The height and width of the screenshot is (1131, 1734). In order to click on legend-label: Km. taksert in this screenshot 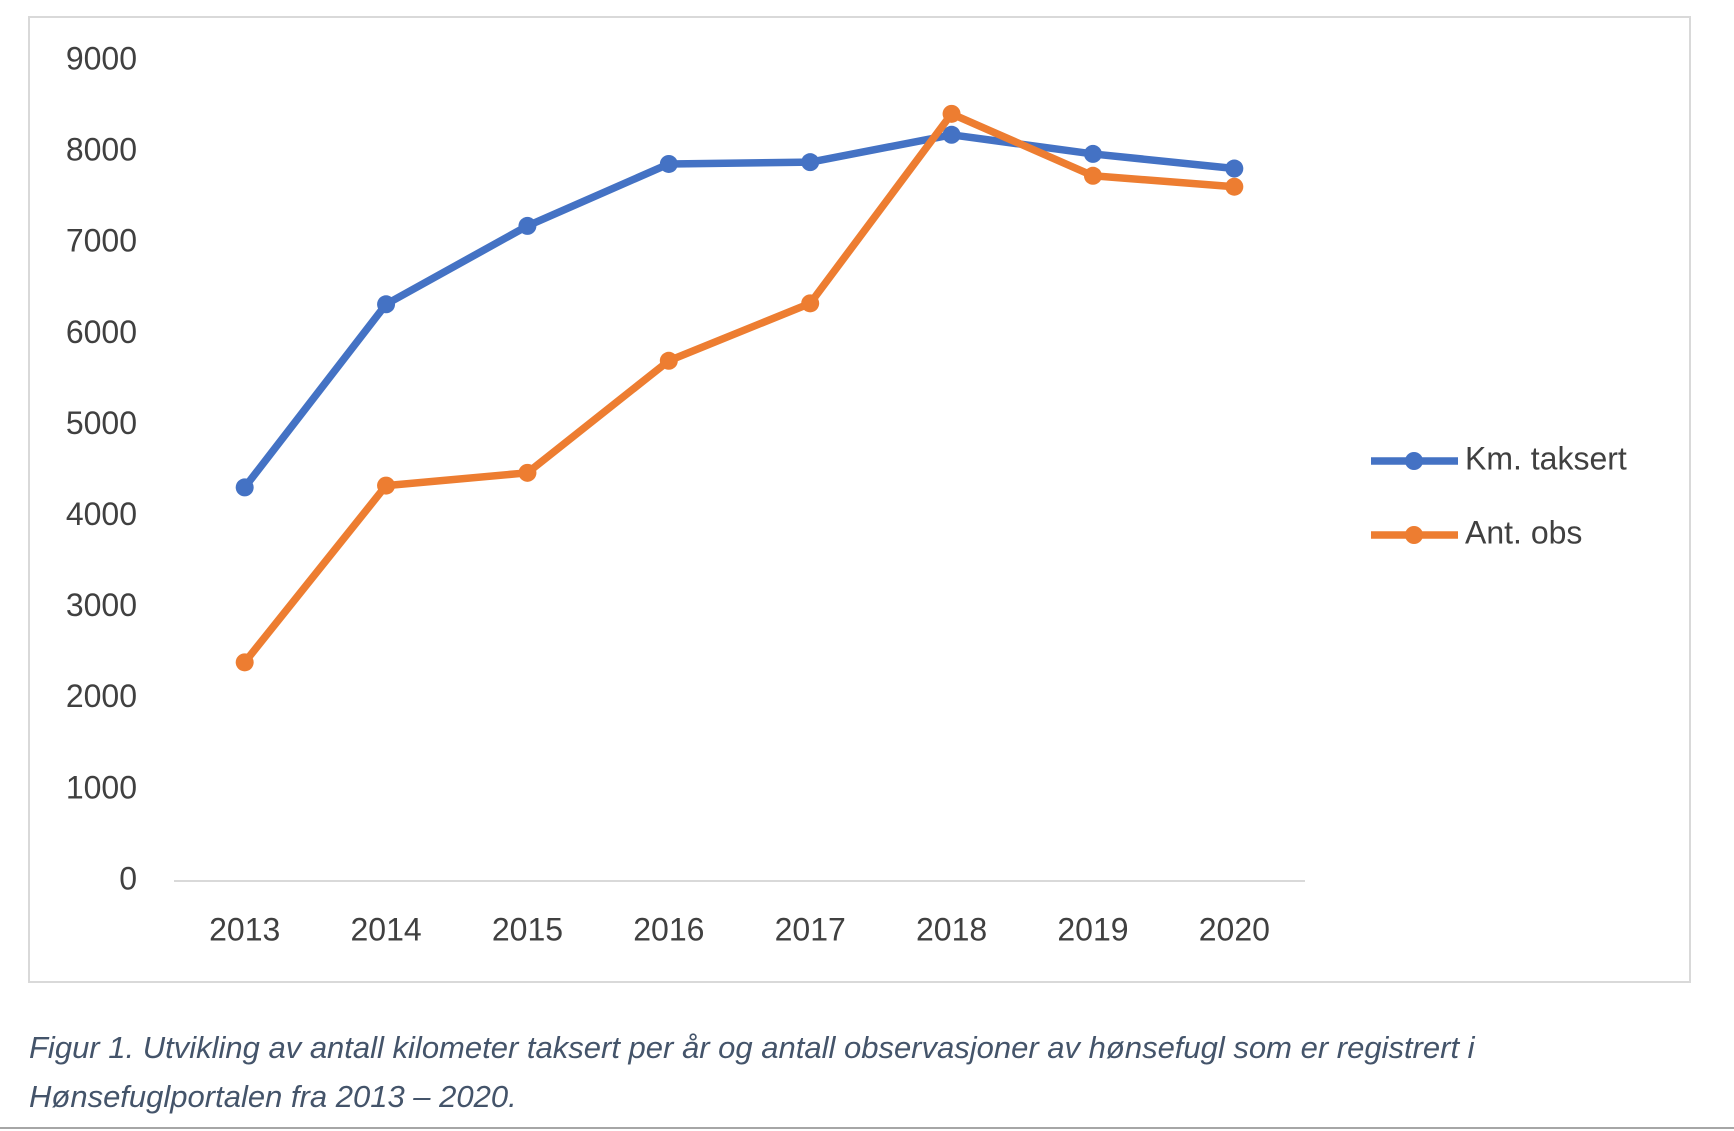, I will do `click(1546, 458)`.